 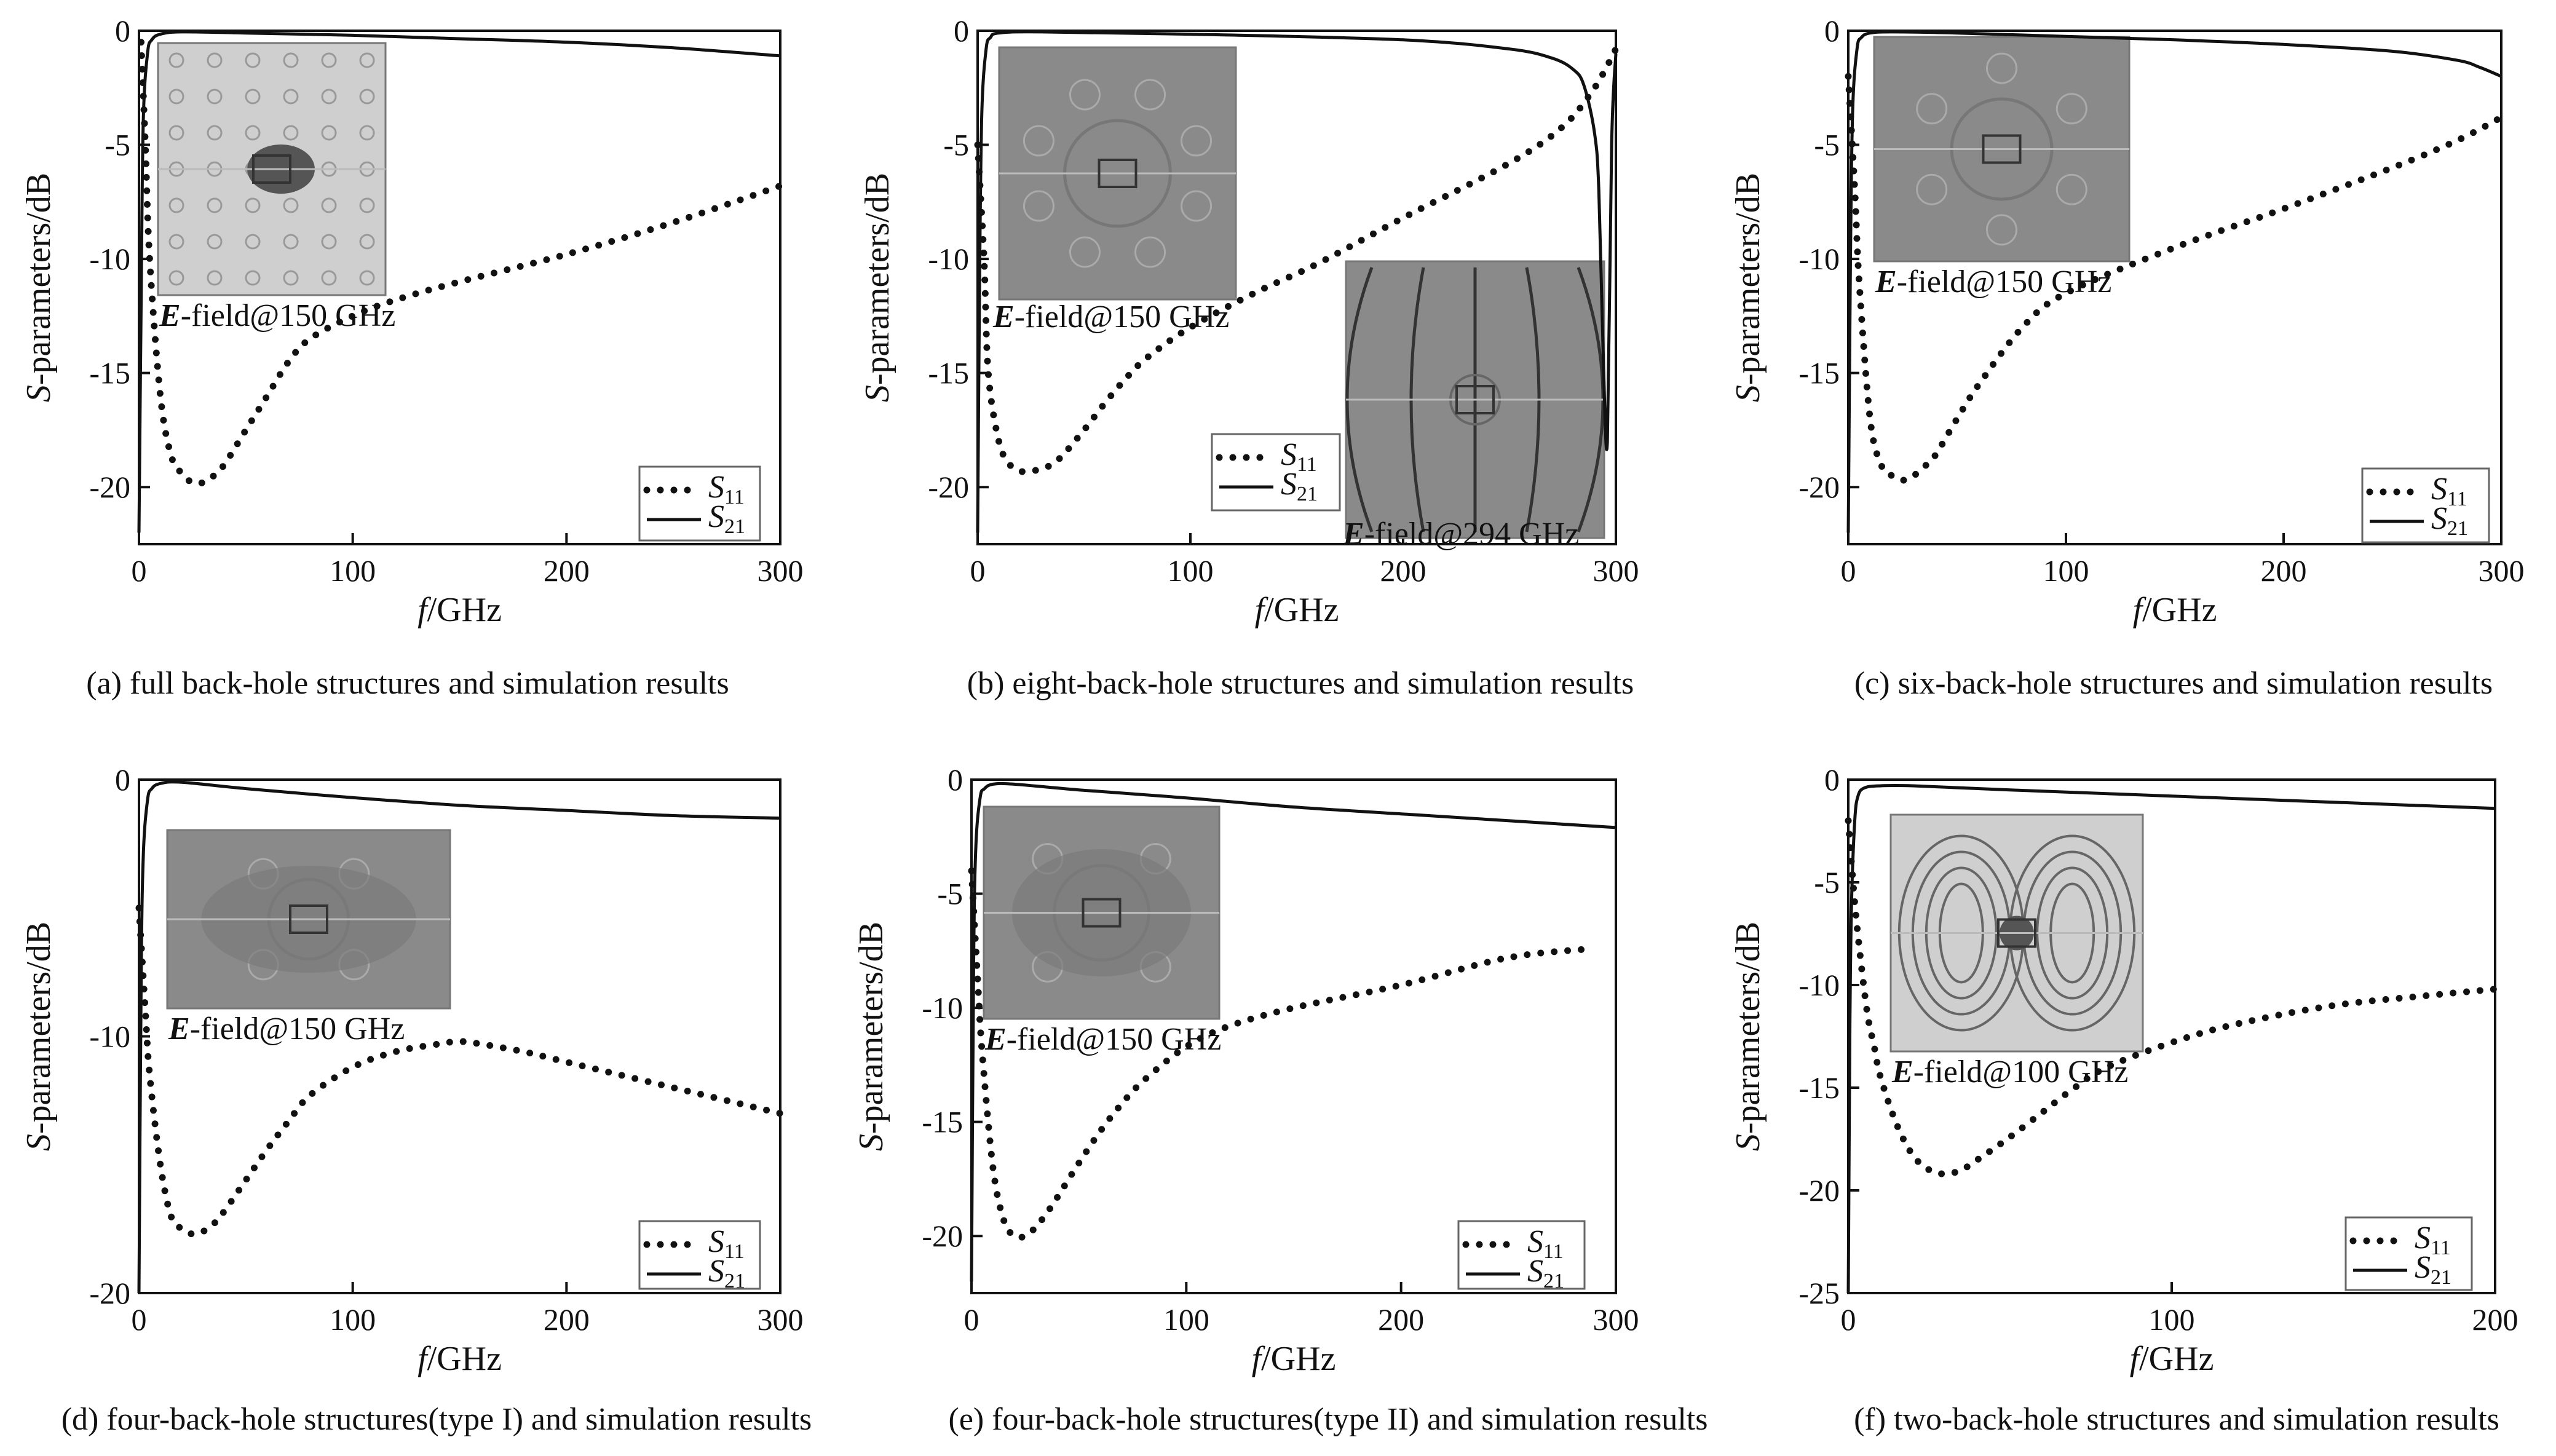 I want to click on inset-caption-2: E-field@294 GHz, so click(x=1460, y=534).